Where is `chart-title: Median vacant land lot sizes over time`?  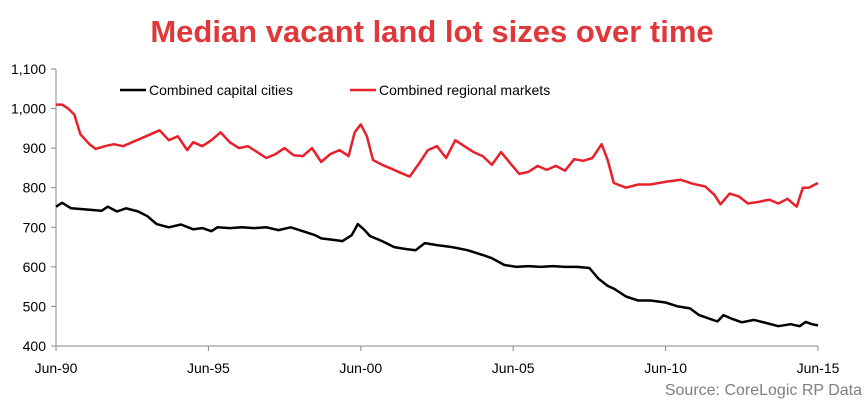 chart-title: Median vacant land lot sizes over time is located at coordinates (432, 31).